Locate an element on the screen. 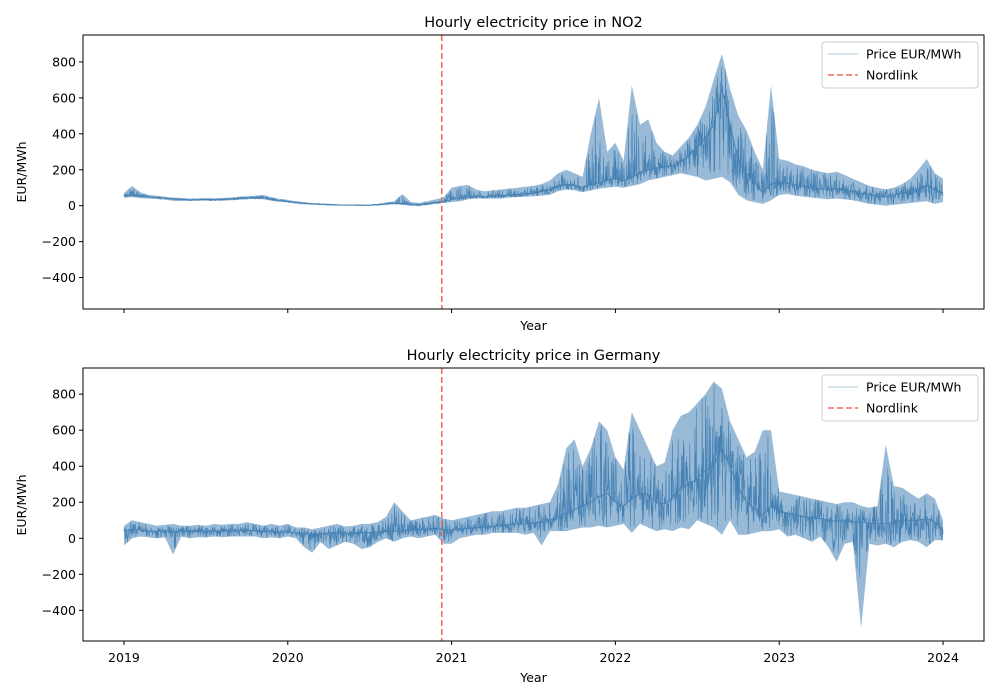 The image size is (1000, 700). chart-title: Hourly electricity price in Germany is located at coordinates (534, 356).